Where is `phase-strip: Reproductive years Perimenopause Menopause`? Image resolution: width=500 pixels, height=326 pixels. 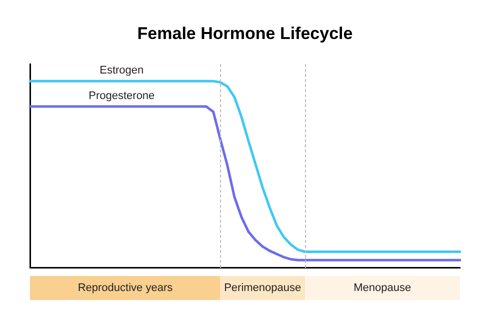
phase-strip: Reproductive years Perimenopause Menopause is located at coordinates (246, 288).